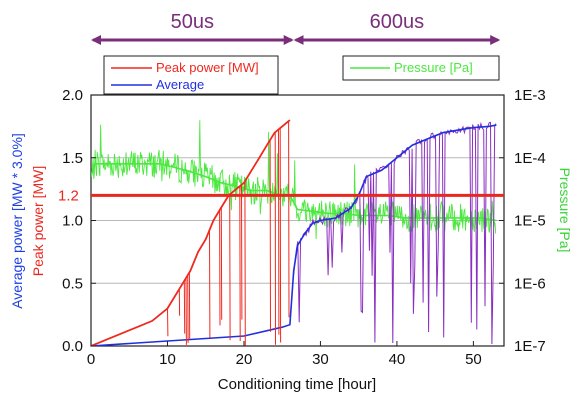 The image size is (570, 398). I want to click on phase-label: 50us, so click(192, 22).